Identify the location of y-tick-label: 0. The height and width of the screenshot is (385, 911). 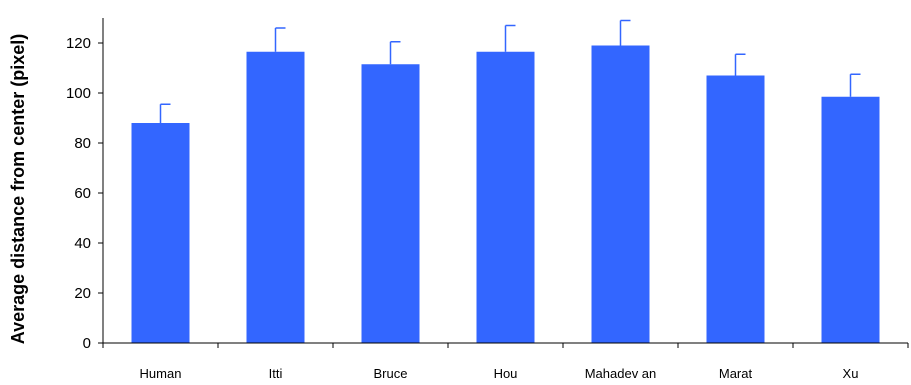
(87, 343).